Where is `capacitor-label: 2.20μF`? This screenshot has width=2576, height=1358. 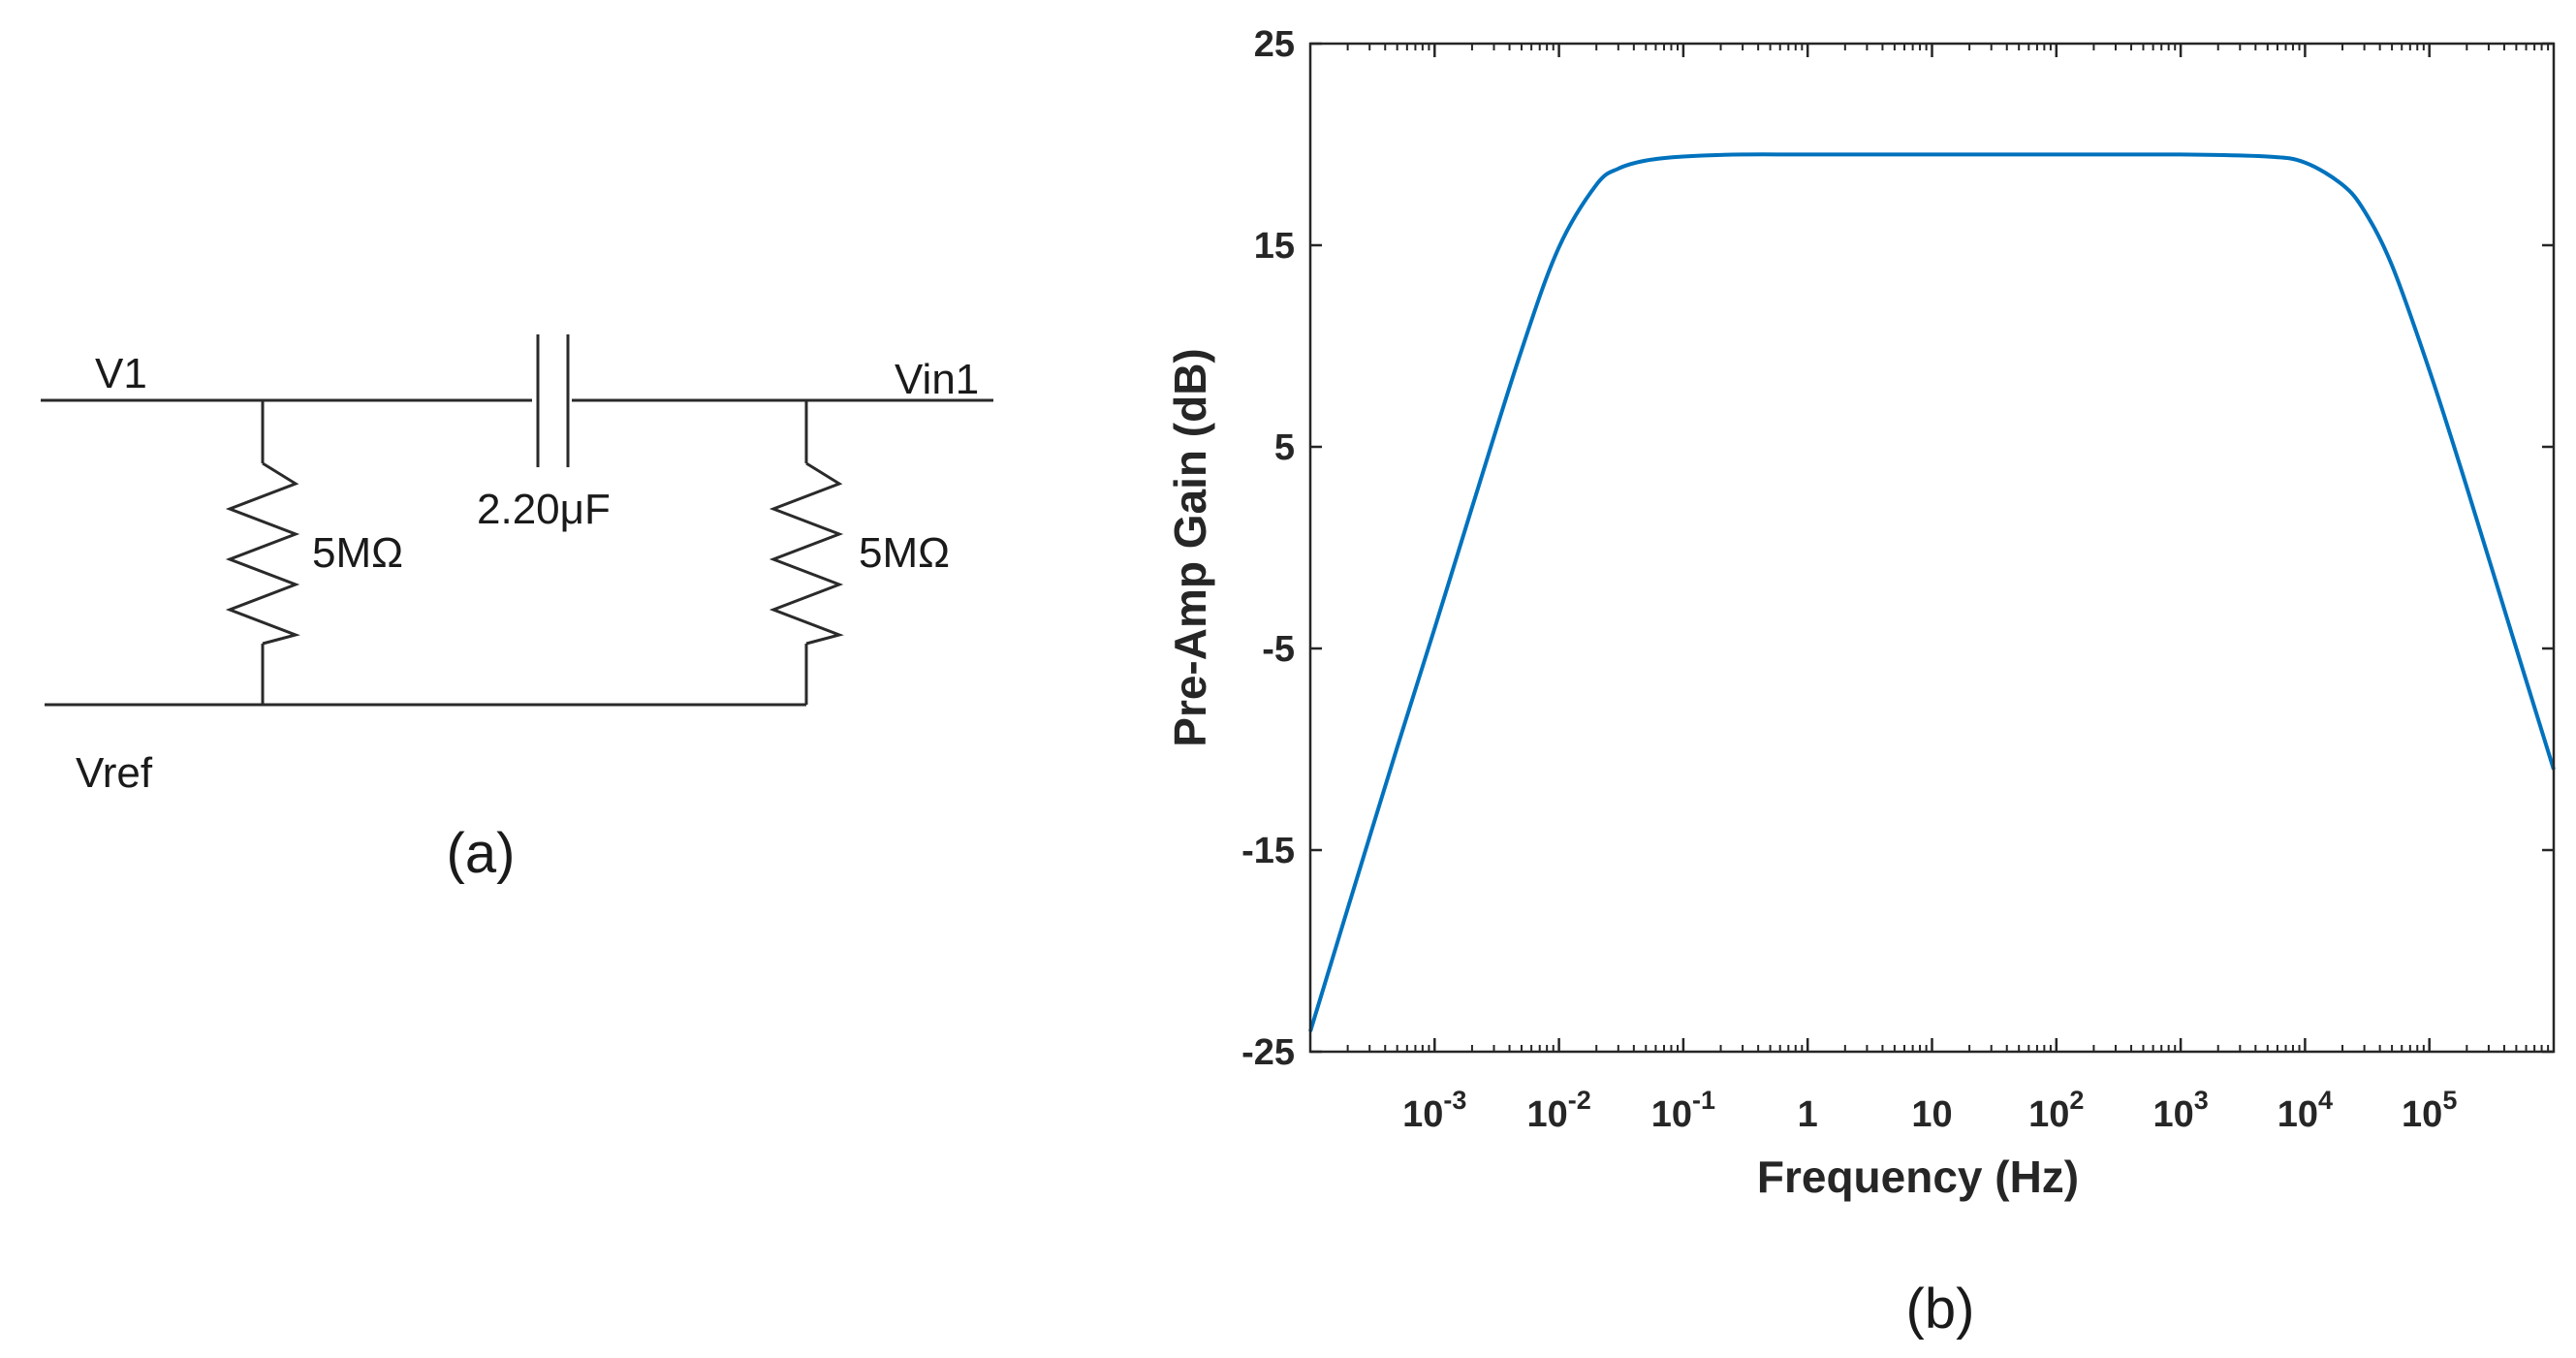
capacitor-label: 2.20μF is located at coordinates (544, 510).